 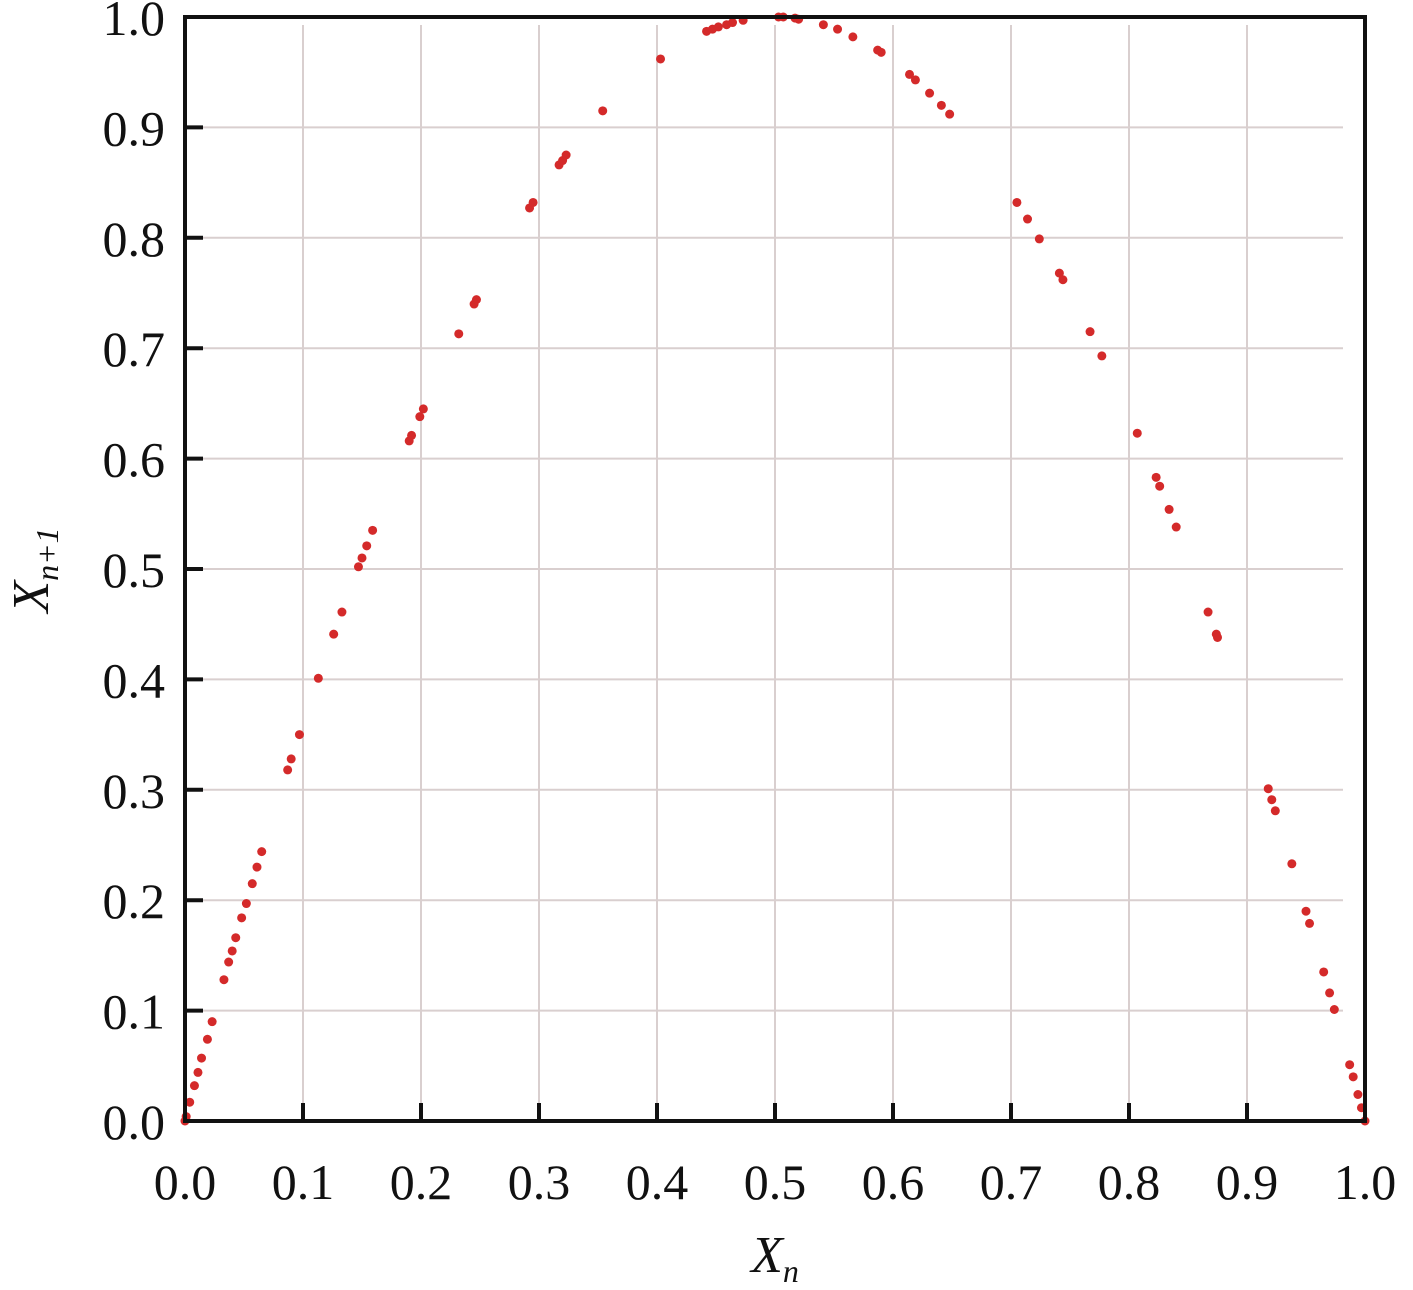 I want to click on y-tick-label: 0.4, so click(x=134, y=680).